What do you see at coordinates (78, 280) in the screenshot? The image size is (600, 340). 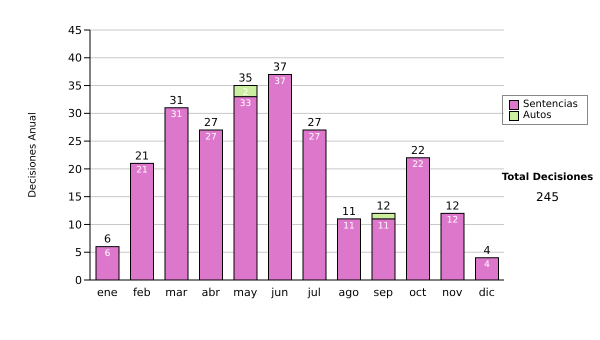 I see `y-tick-label: 0` at bounding box center [78, 280].